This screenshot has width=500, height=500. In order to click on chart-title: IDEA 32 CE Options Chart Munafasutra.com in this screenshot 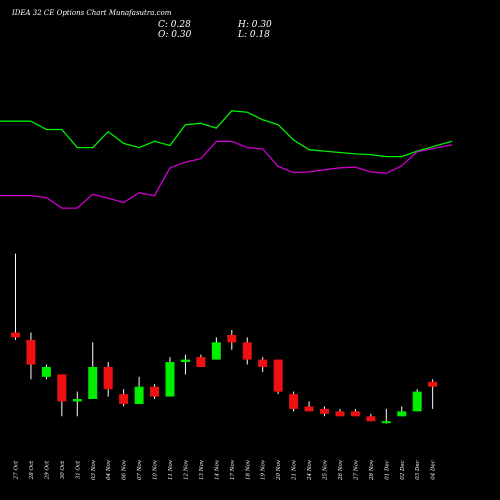, I will do `click(91, 13)`.